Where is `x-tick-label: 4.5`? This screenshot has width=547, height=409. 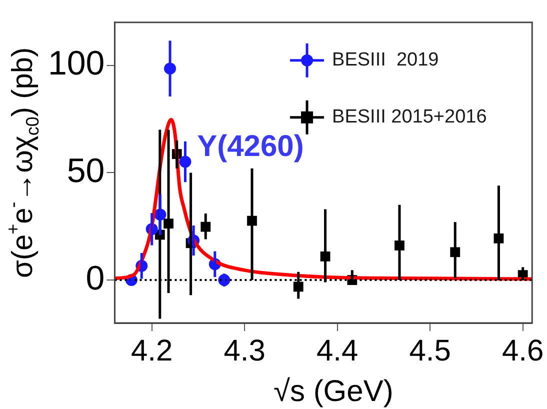
x-tick-label: 4.5 is located at coordinates (430, 351).